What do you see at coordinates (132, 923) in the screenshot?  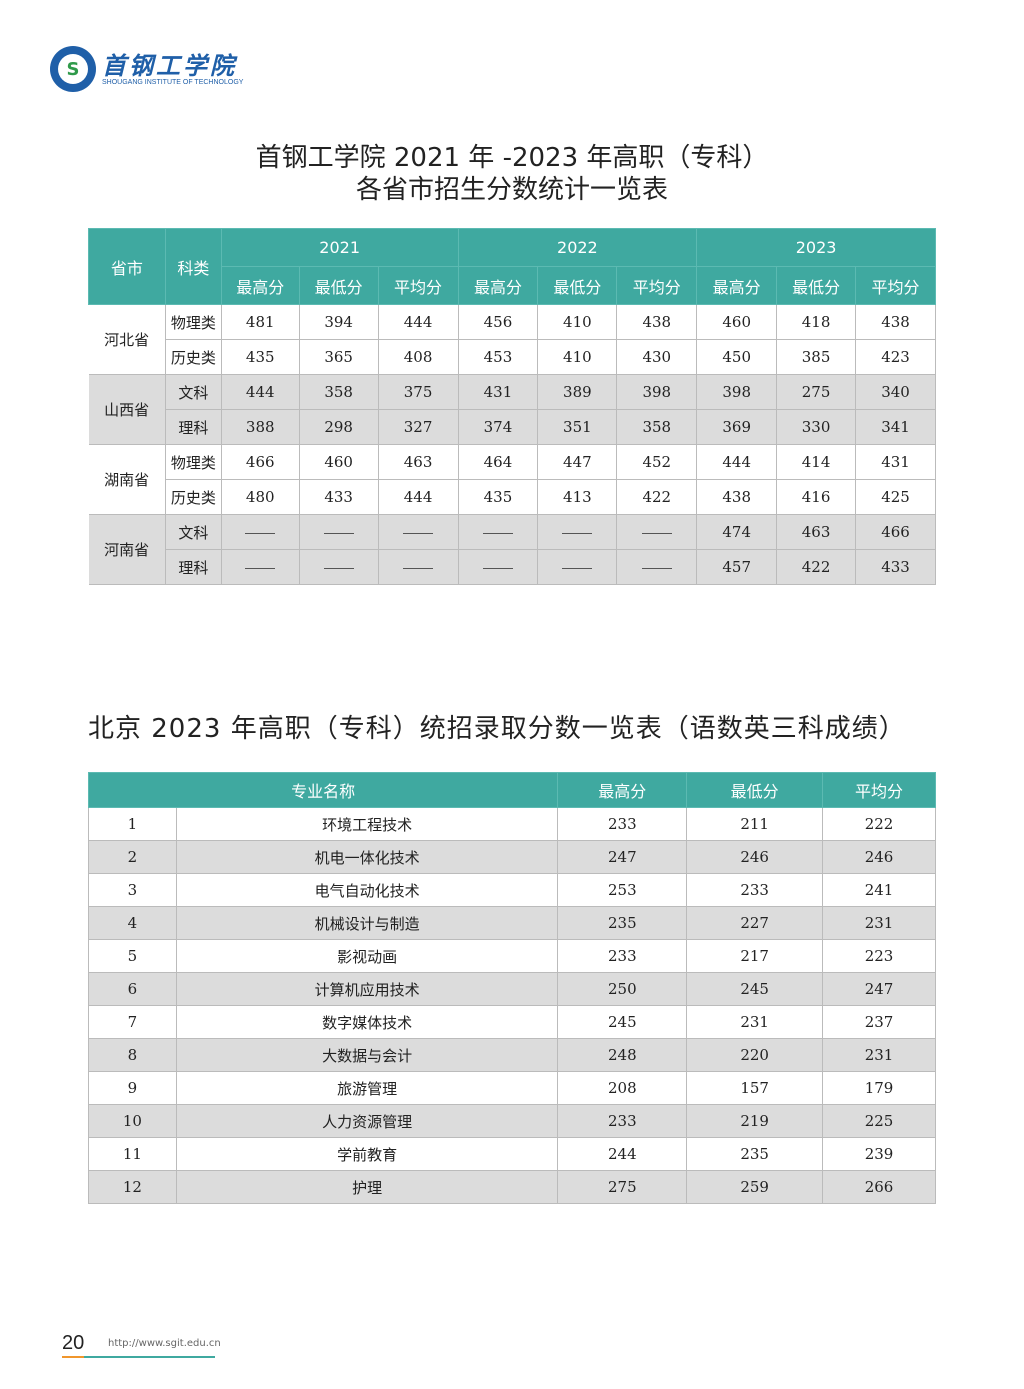 I see `row-number: 4` at bounding box center [132, 923].